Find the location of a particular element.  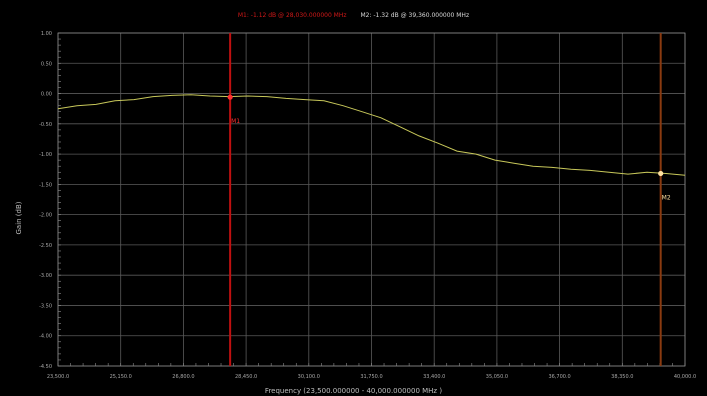

y-tick-label: -4.00 is located at coordinates (45, 337).